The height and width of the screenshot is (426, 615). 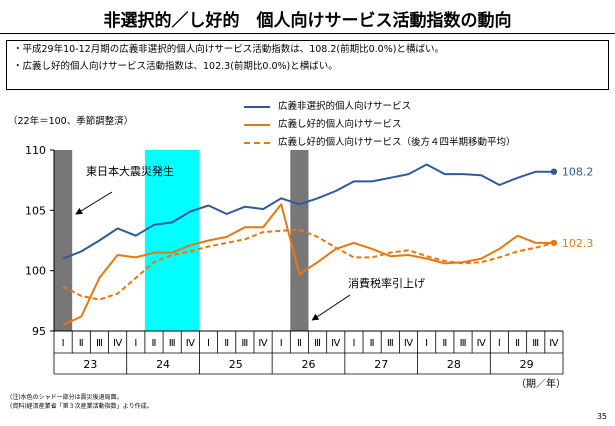 What do you see at coordinates (340, 124) in the screenshot?
I see `legend-label: 広義し好的個人向けサービス` at bounding box center [340, 124].